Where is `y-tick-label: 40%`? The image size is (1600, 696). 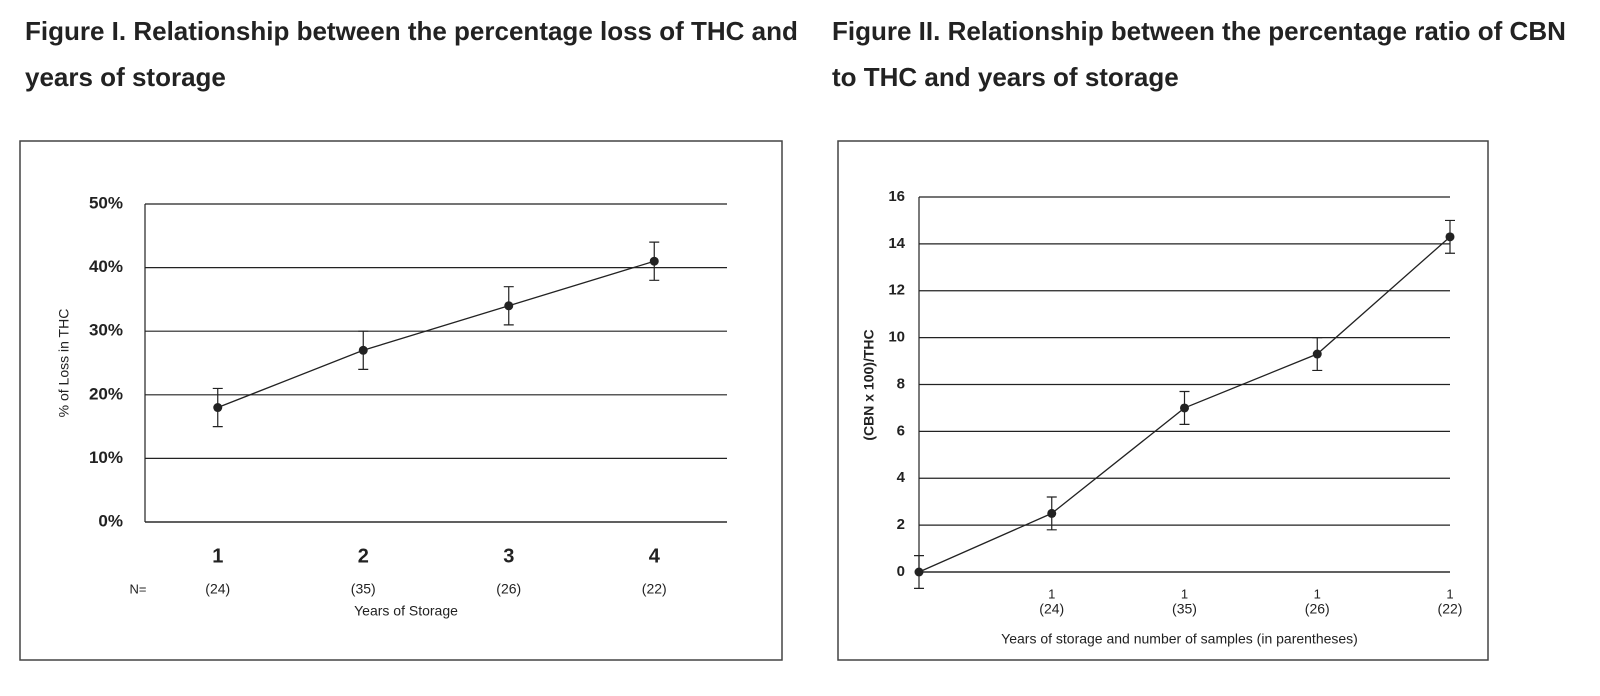
y-tick-label: 40% is located at coordinates (106, 266).